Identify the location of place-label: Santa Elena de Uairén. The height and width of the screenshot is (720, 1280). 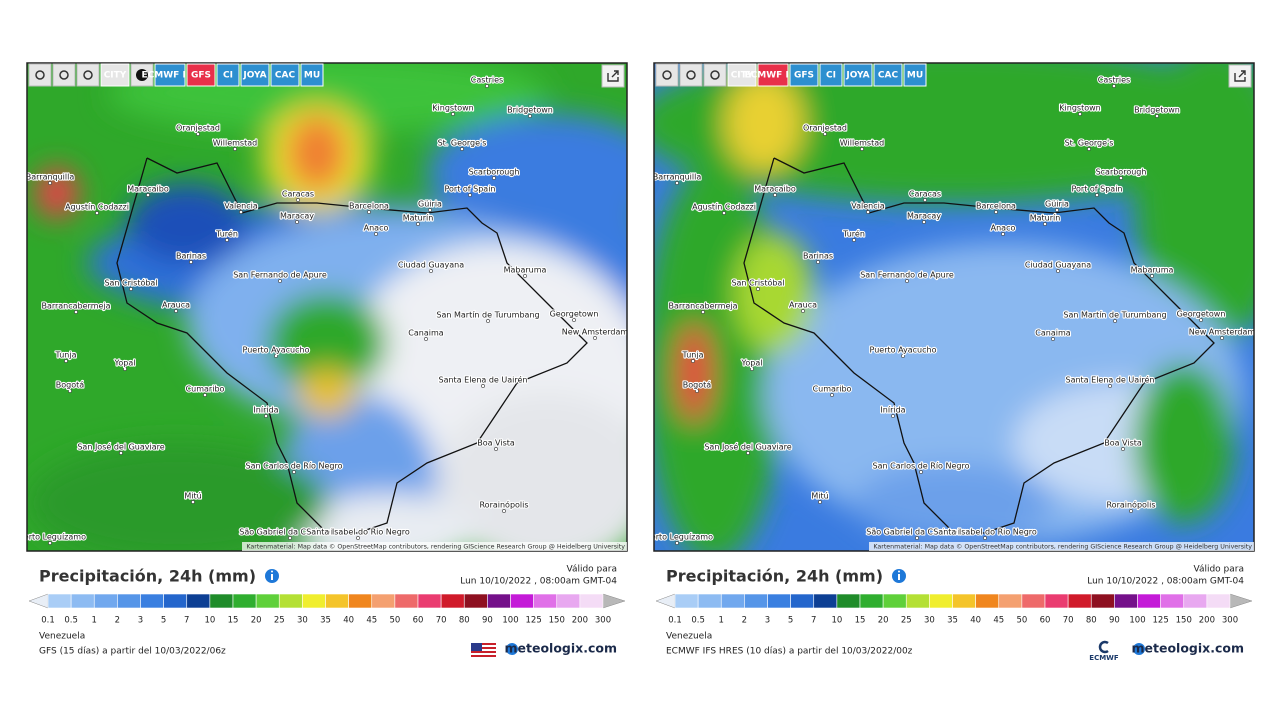
(1110, 380).